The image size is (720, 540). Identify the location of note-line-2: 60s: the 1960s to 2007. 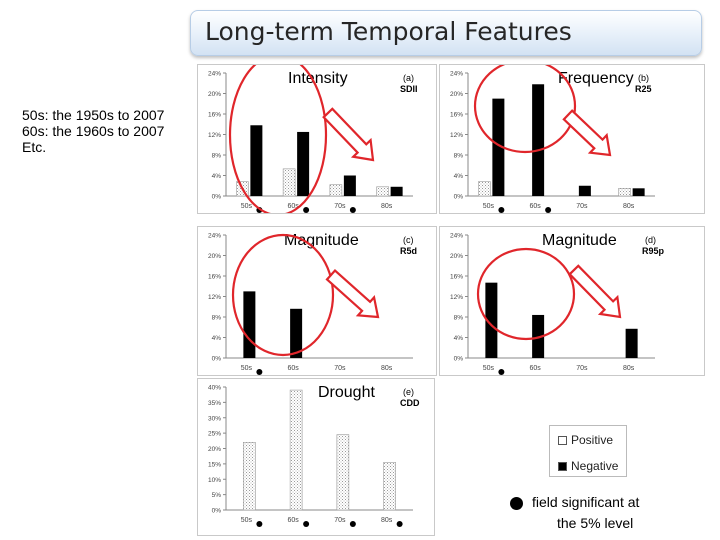
(93, 131).